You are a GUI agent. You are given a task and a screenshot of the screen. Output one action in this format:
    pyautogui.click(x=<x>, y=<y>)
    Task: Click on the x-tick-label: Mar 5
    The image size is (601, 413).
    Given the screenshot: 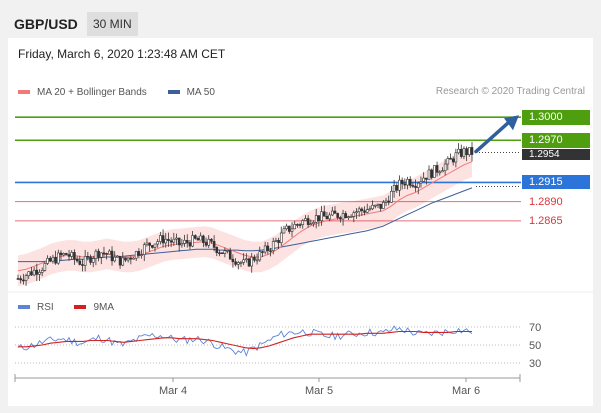 What is the action you would take?
    pyautogui.click(x=319, y=391)
    